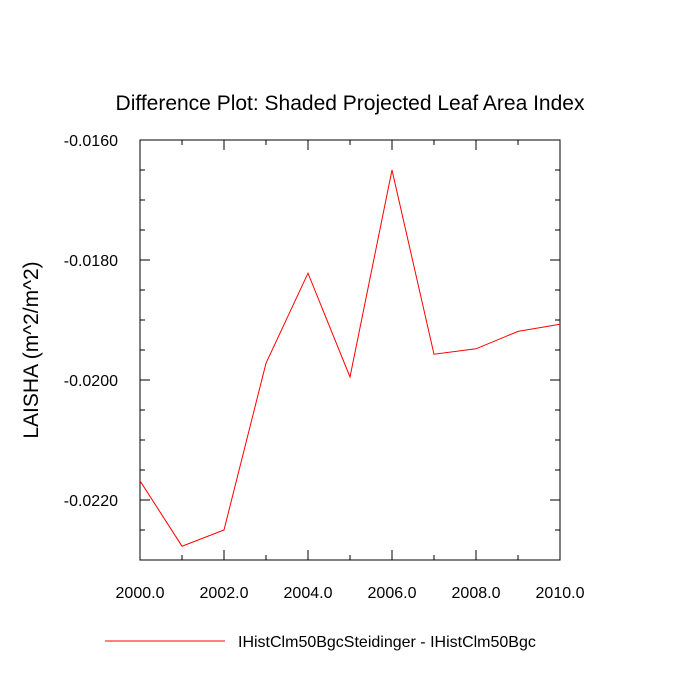  What do you see at coordinates (140, 593) in the screenshot?
I see `x-tick-label: 2000.0` at bounding box center [140, 593].